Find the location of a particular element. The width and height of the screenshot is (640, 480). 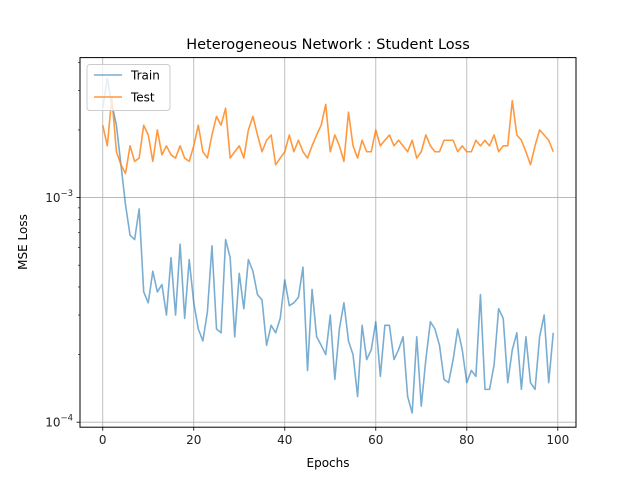

legend-box is located at coordinates (128, 87).